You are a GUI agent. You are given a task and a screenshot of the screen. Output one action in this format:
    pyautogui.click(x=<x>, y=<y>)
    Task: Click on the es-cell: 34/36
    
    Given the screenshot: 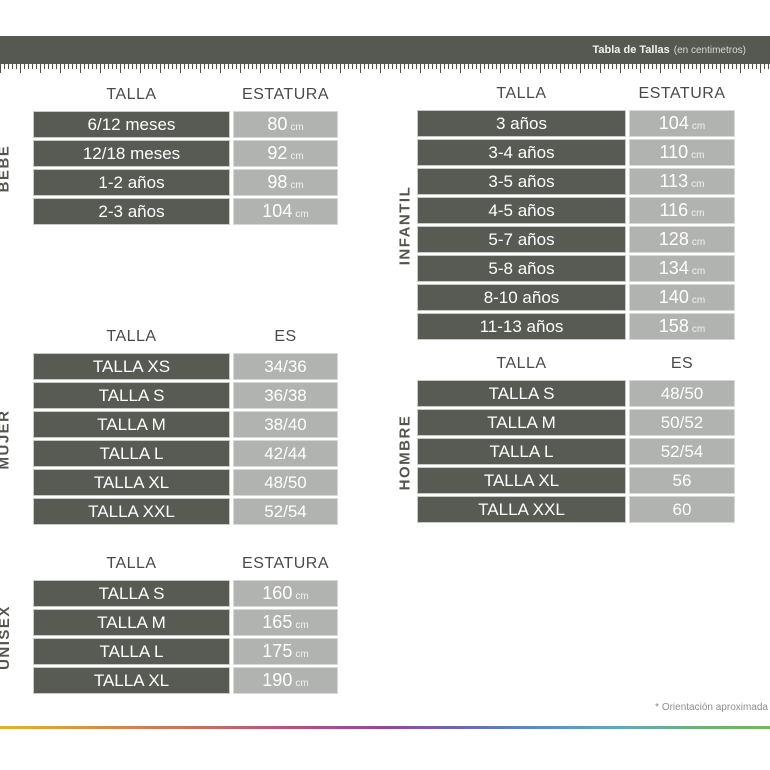 What is the action you would take?
    pyautogui.click(x=285, y=366)
    